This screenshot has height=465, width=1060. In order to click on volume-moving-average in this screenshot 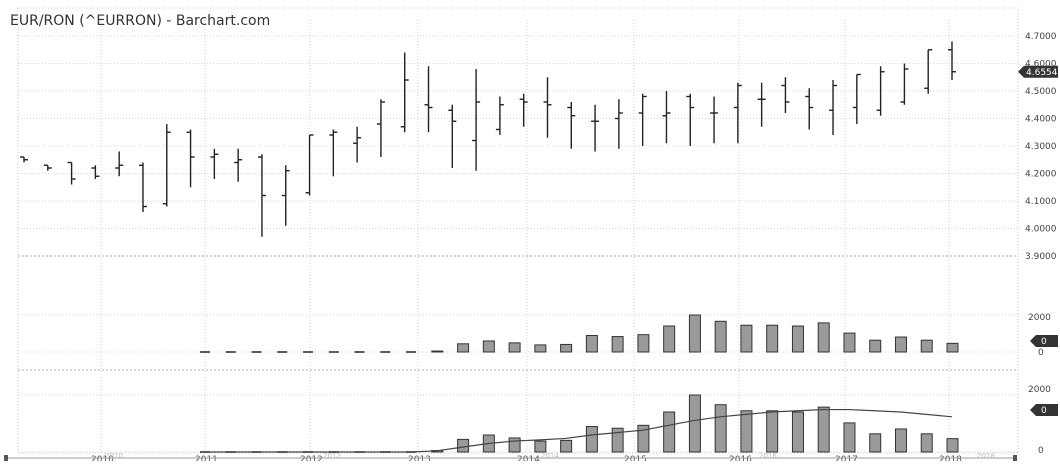, I will do `click(579, 430)`.